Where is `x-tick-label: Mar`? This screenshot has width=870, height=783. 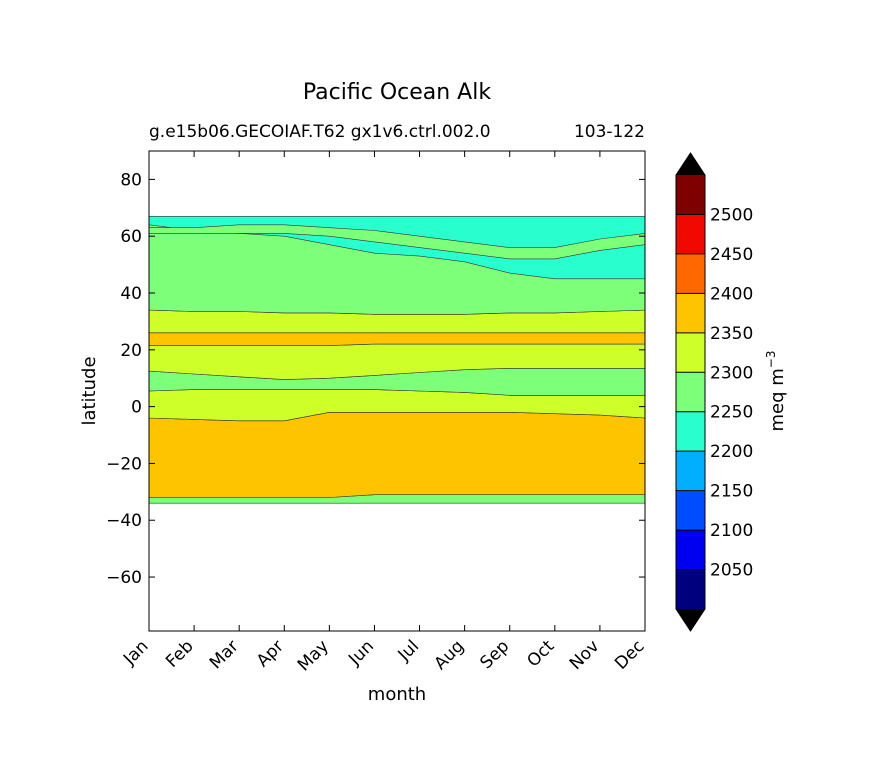 x-tick-label: Mar is located at coordinates (224, 654).